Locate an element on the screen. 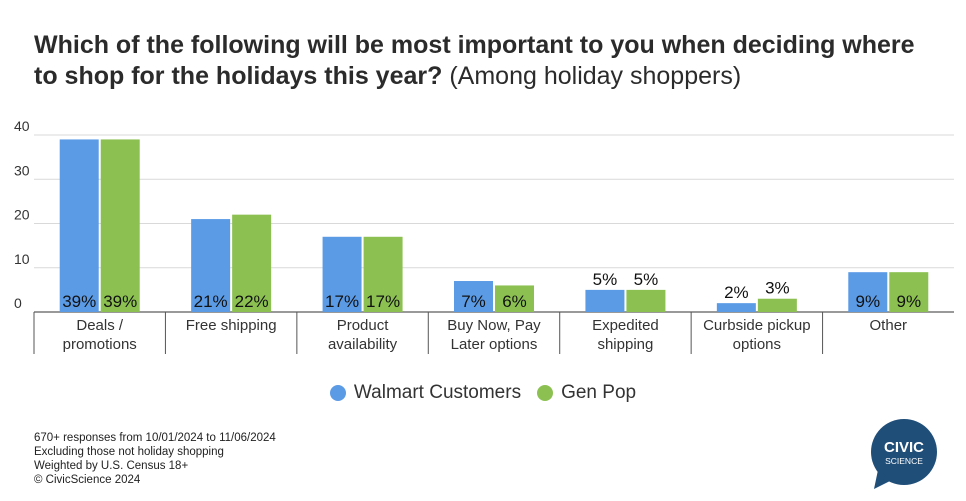 This screenshot has width=966, height=501. footnote-line: Weighted by U.S. Census 18+ is located at coordinates (111, 466).